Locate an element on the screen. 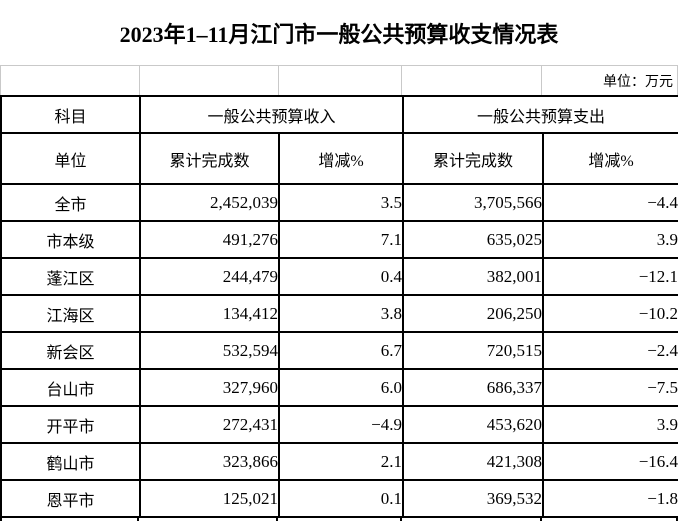 The height and width of the screenshot is (521, 678). header-row-subject: 科目 一般公共预算收入 一般公共预算支出 is located at coordinates (339, 114).